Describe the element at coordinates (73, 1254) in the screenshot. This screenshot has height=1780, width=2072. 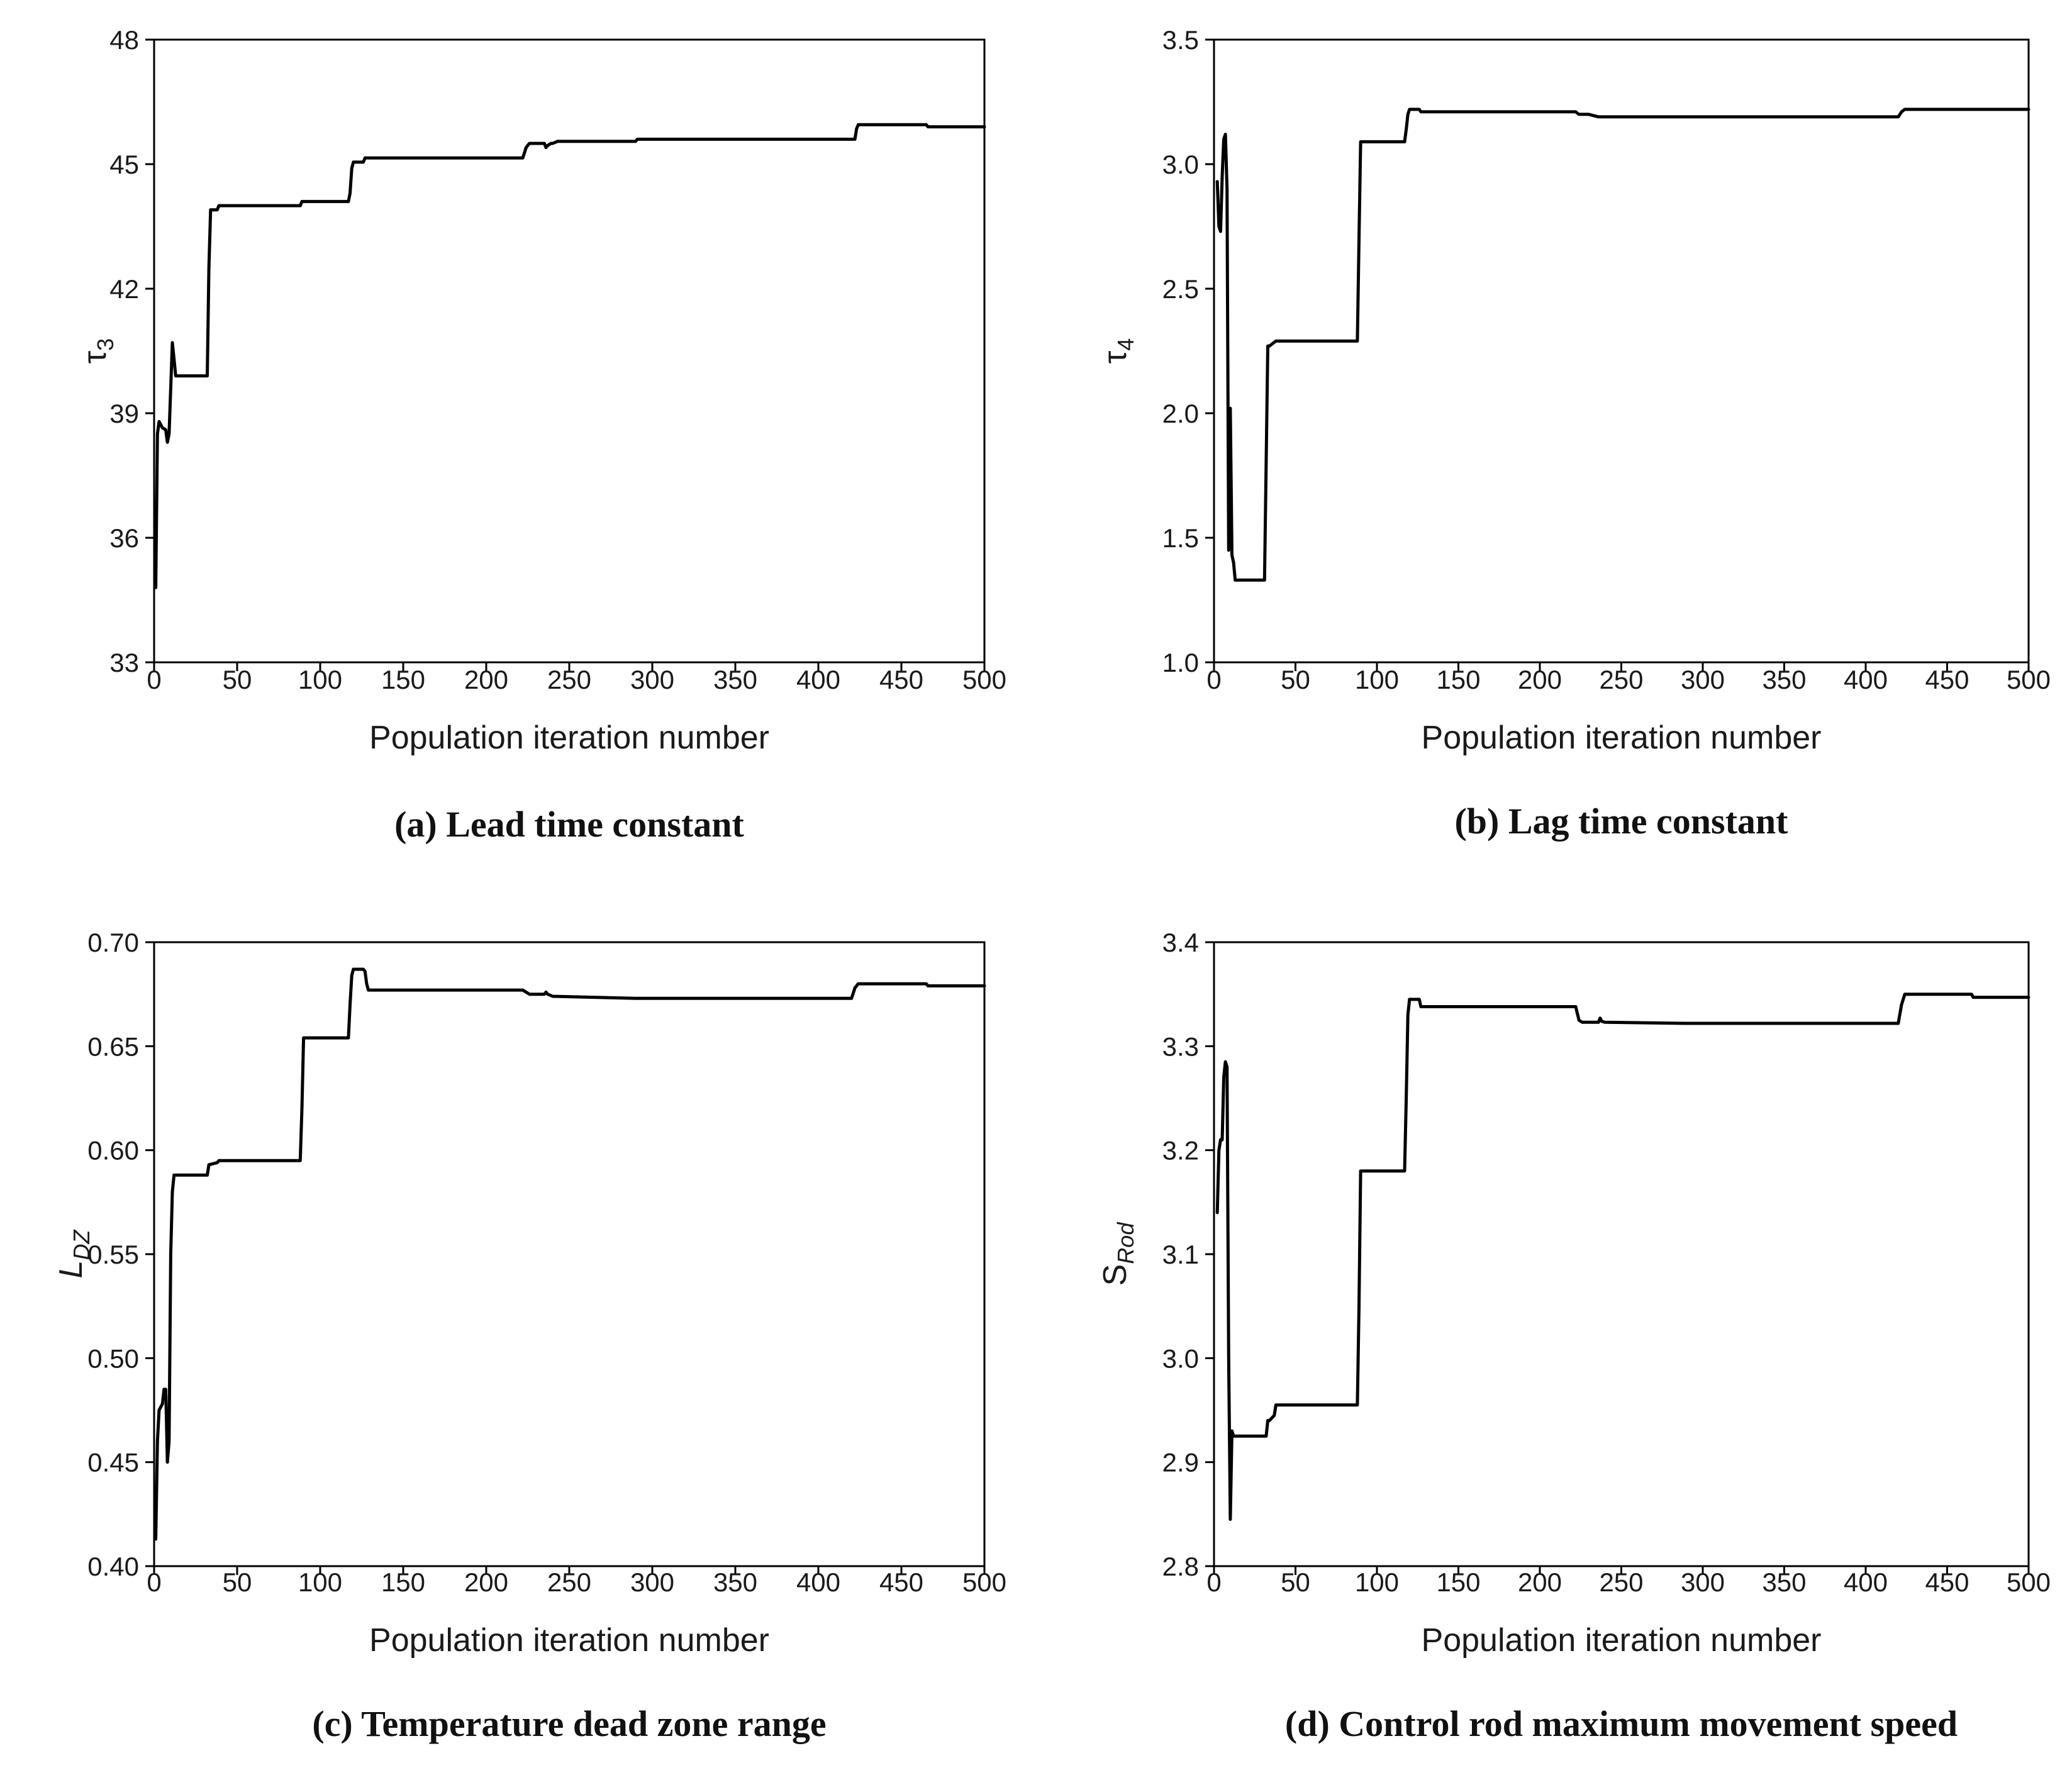
I see `y-axis-title: LDZ` at that location.